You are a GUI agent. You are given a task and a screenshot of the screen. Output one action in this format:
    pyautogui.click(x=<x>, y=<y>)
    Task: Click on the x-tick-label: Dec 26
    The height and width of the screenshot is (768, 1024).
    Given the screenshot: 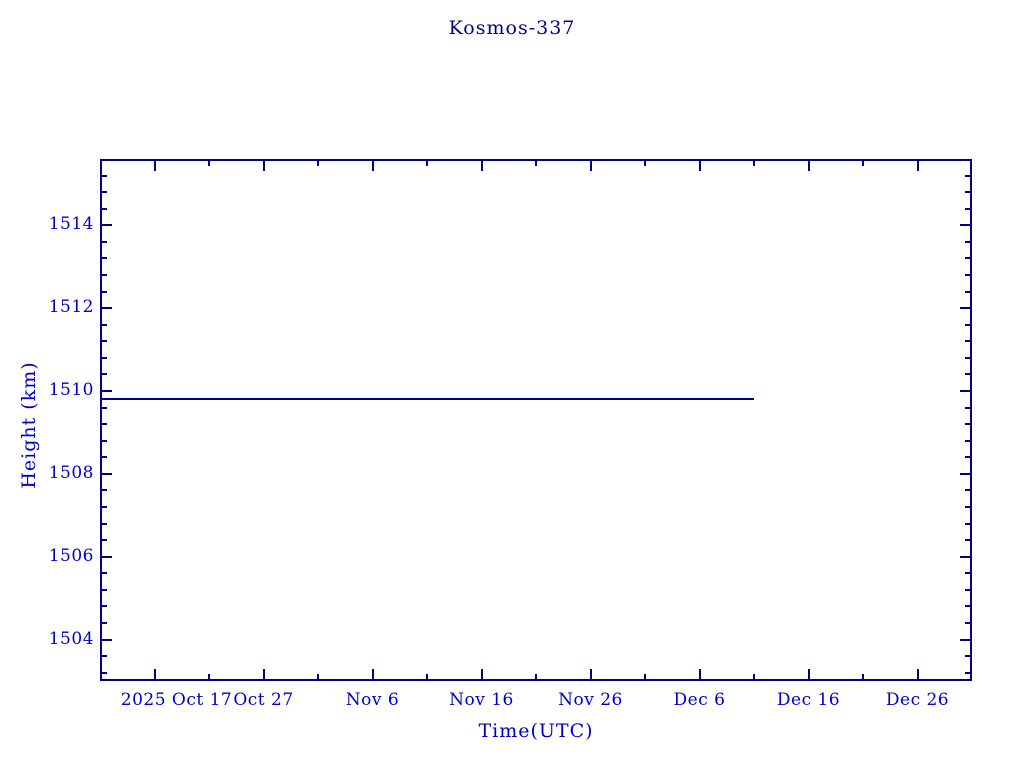 What is the action you would take?
    pyautogui.click(x=917, y=700)
    